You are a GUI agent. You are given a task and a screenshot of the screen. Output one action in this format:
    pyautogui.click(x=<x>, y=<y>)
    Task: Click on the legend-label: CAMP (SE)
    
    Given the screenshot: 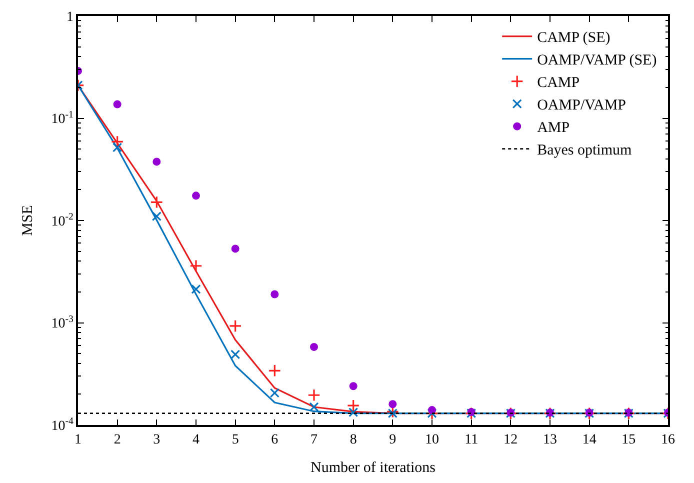 What is the action you would take?
    pyautogui.click(x=573, y=38)
    